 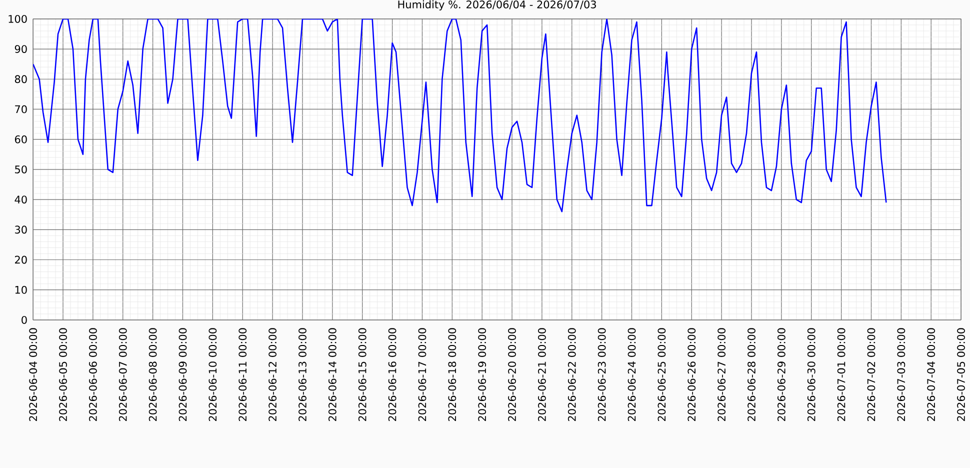 What do you see at coordinates (841, 374) in the screenshot?
I see `x-tick-label: 2026-07-01 00:00` at bounding box center [841, 374].